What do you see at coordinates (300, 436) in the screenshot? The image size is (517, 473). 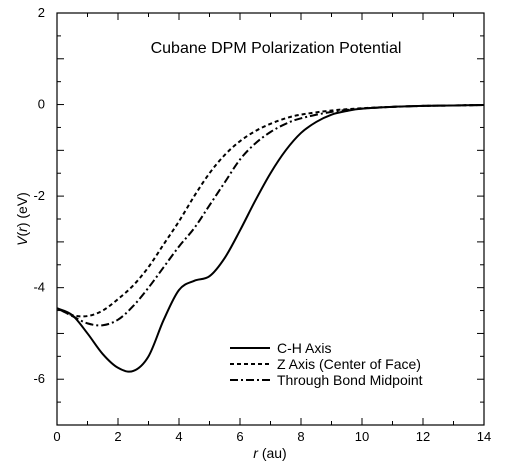 I see `x-tick-label: 8` at bounding box center [300, 436].